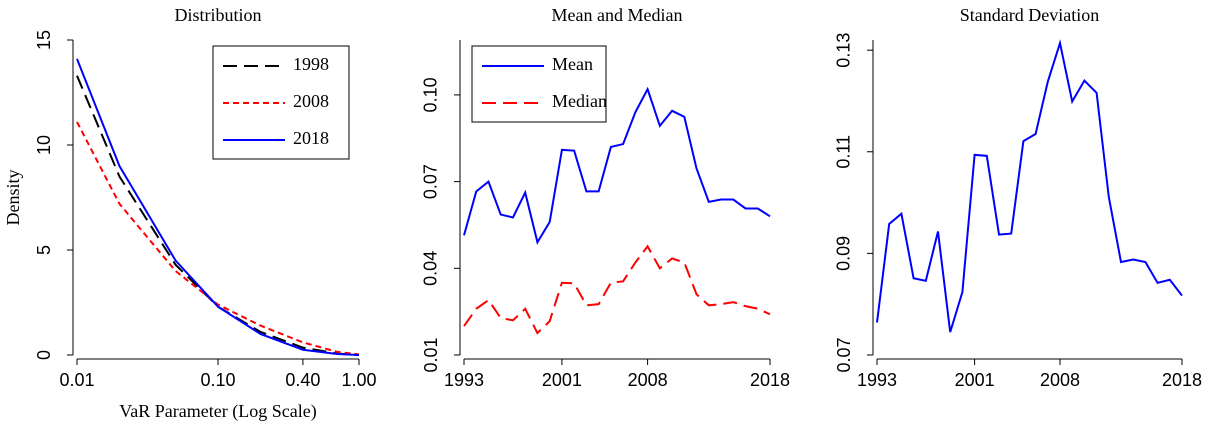  I want to click on x-tick-label: 0.01, so click(76, 380).